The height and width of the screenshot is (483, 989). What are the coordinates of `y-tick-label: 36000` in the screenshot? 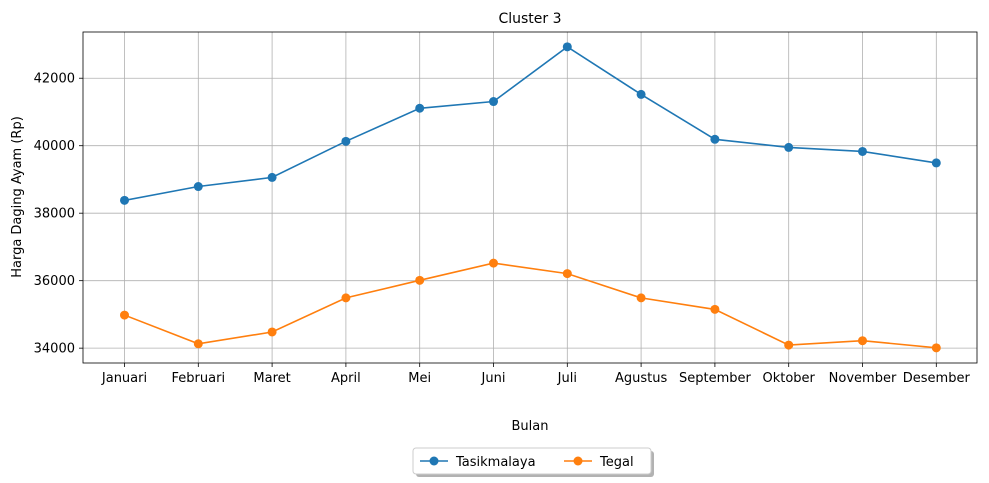 It's located at (54, 281).